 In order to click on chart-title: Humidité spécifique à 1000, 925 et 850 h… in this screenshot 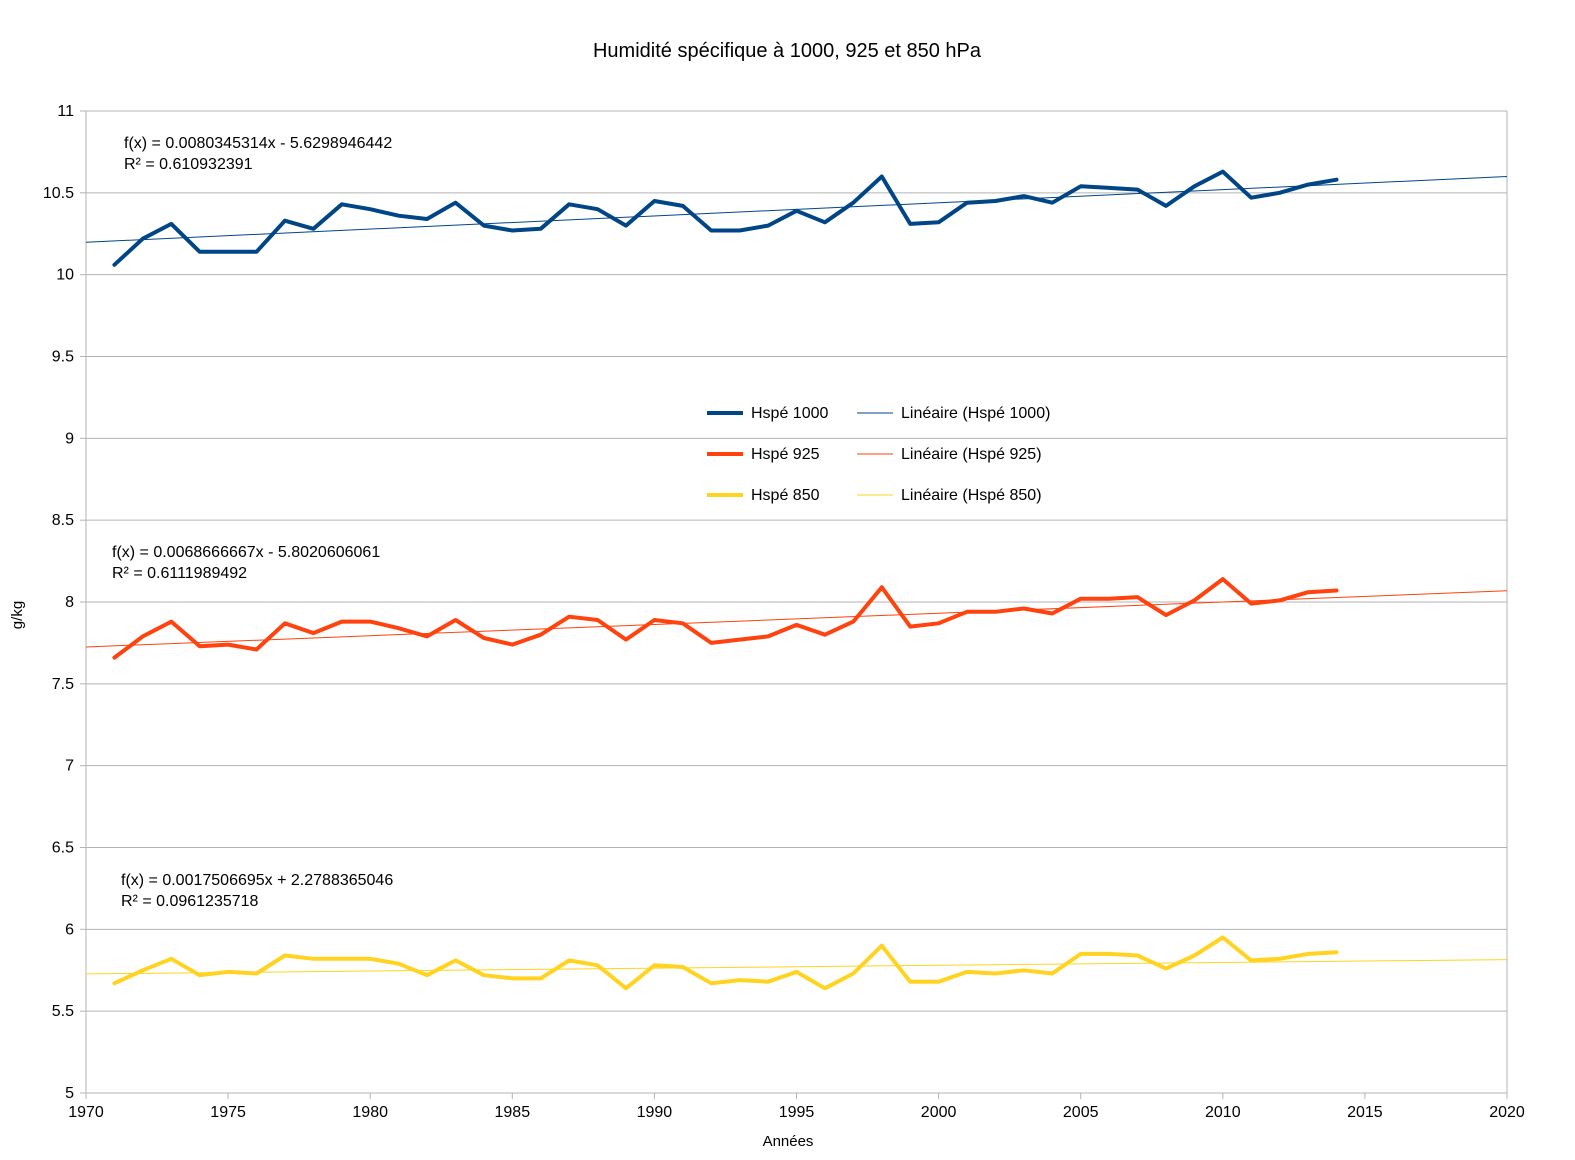, I will do `click(787, 51)`.